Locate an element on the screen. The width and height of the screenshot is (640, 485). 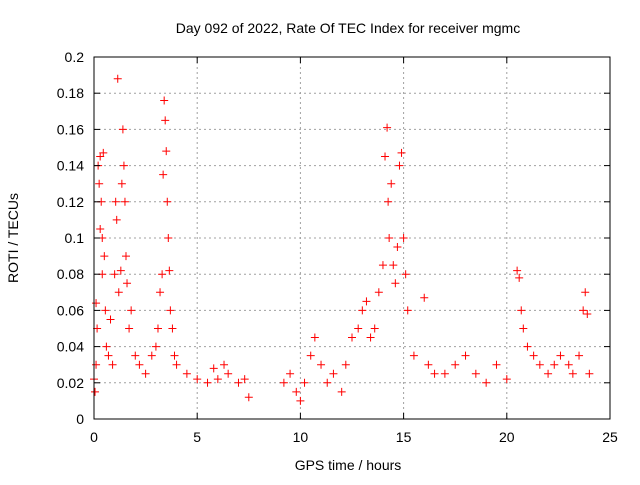
y-tick-label: 0 is located at coordinates (80, 419).